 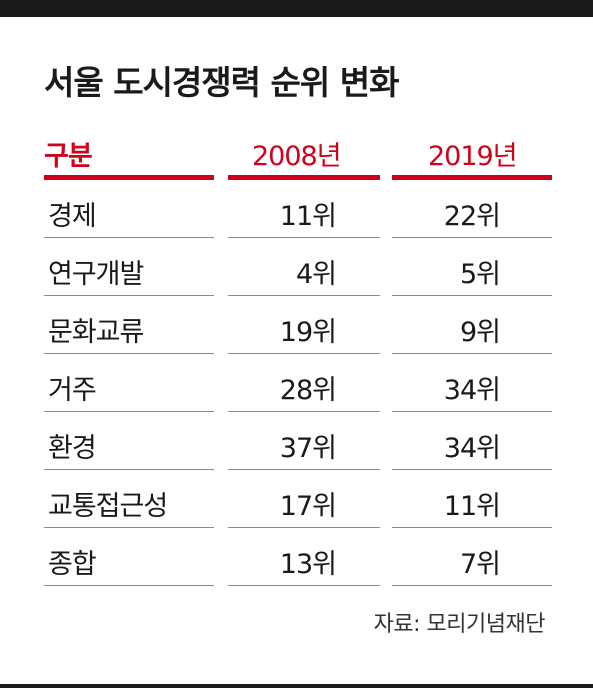 I want to click on row-category: 종합, so click(x=72, y=564).